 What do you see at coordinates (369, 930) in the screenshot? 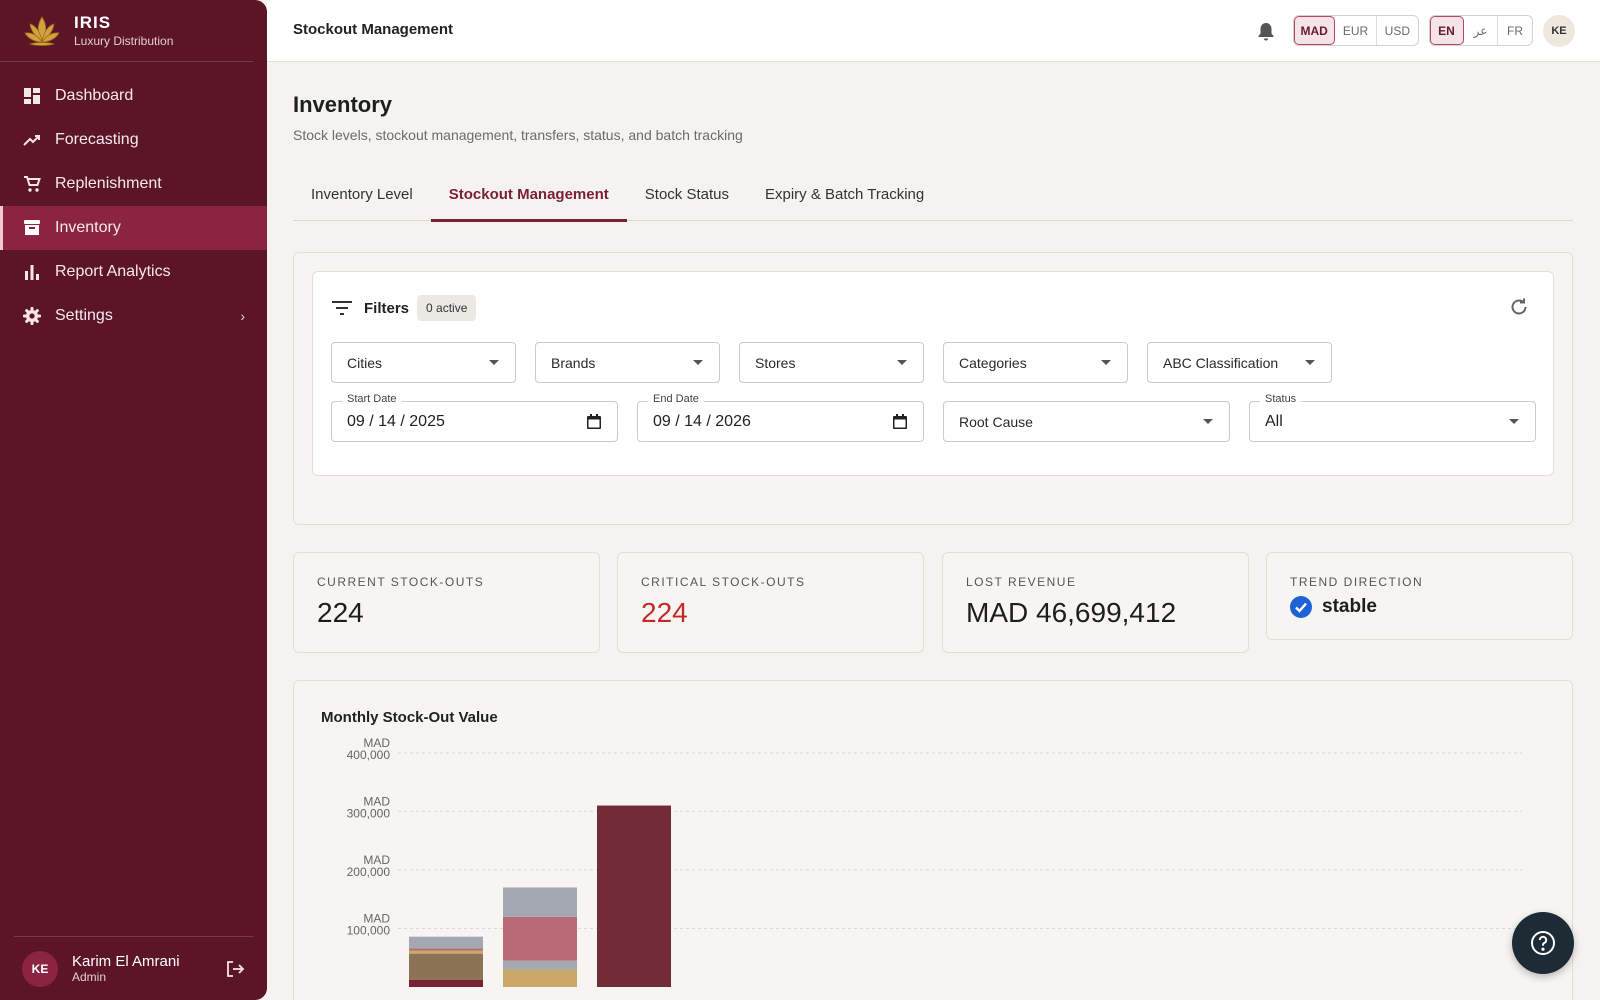
I see `y-tick-label: 100,000` at bounding box center [369, 930].